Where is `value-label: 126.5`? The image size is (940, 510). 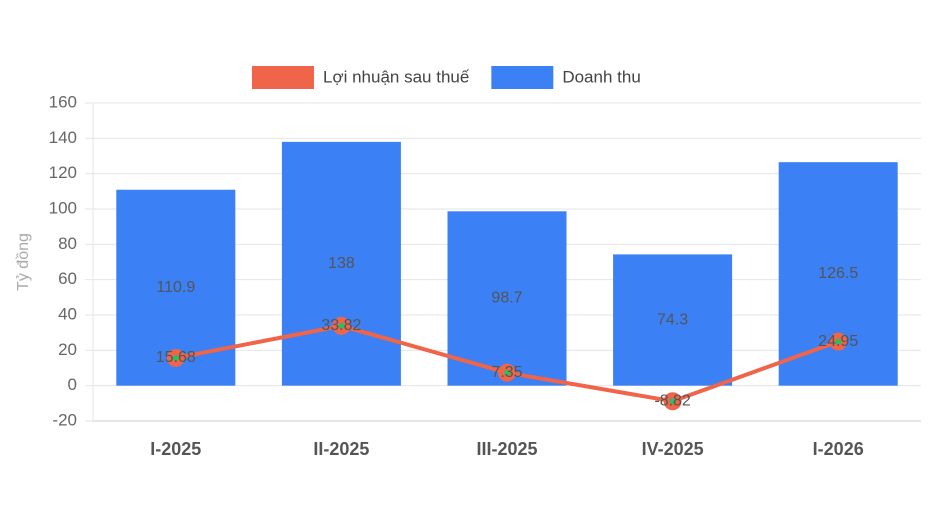 value-label: 126.5 is located at coordinates (838, 273).